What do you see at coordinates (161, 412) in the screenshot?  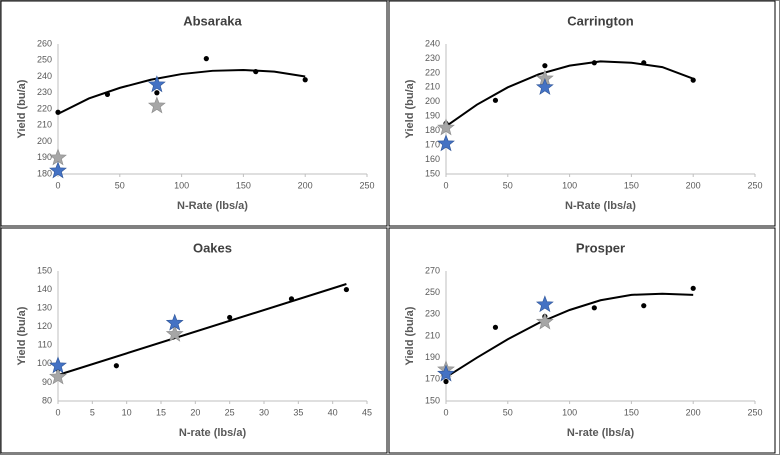 I see `x-tick-label: 15` at bounding box center [161, 412].